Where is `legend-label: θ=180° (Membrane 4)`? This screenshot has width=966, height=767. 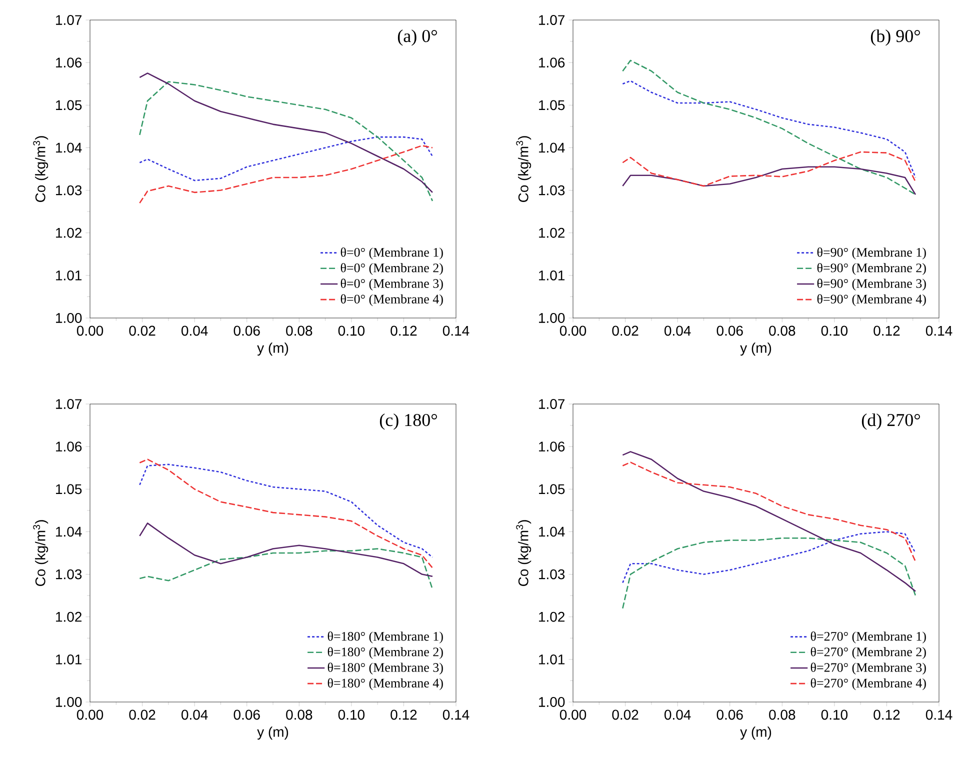 legend-label: θ=180° (Membrane 4) is located at coordinates (385, 684).